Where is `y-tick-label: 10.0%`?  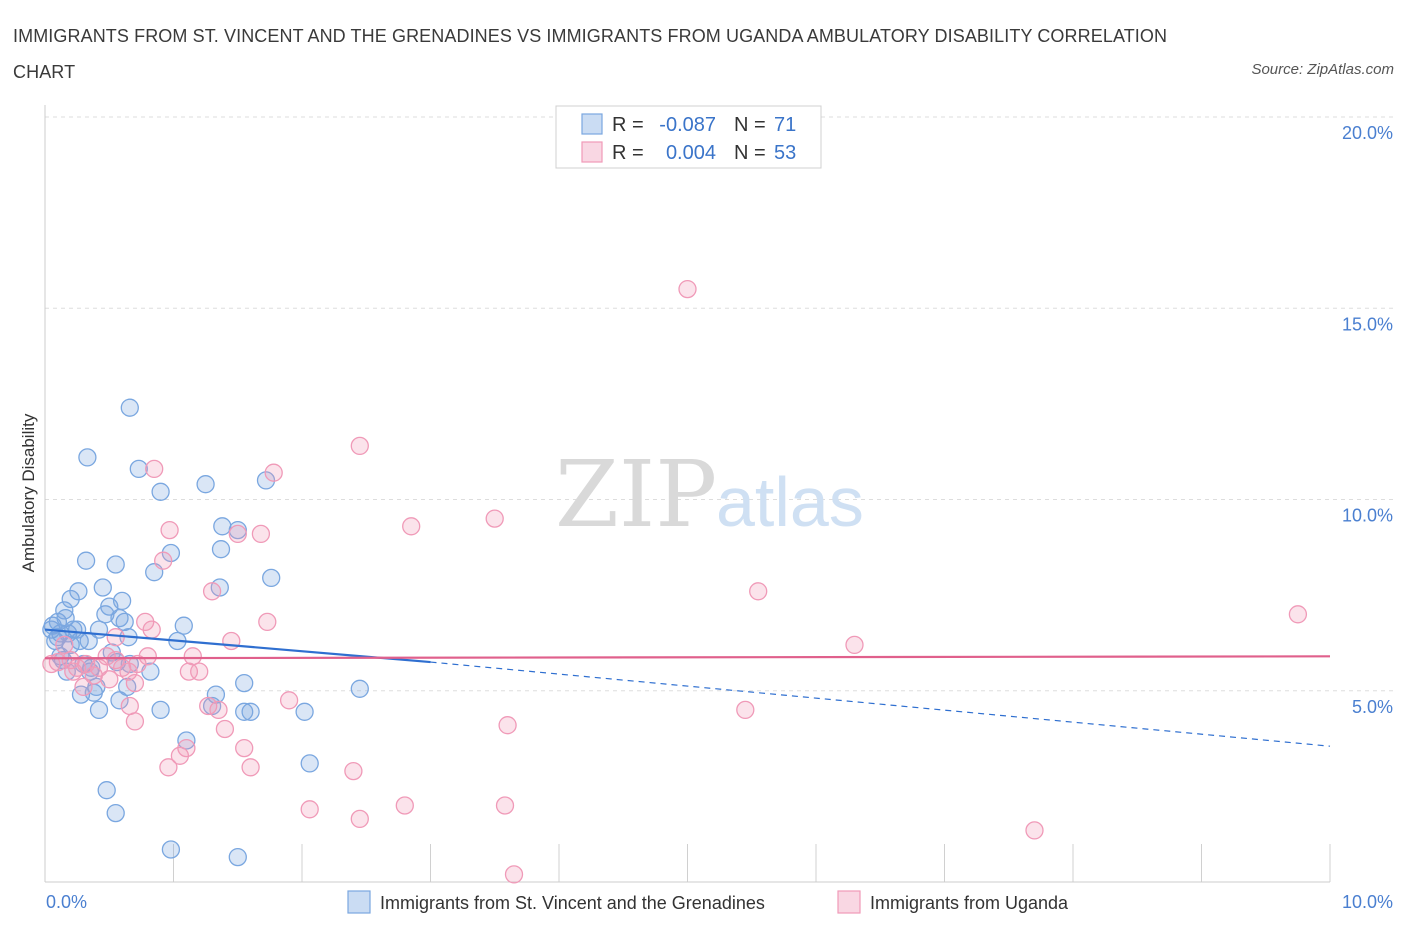 y-tick-label: 10.0% is located at coordinates (1367, 516).